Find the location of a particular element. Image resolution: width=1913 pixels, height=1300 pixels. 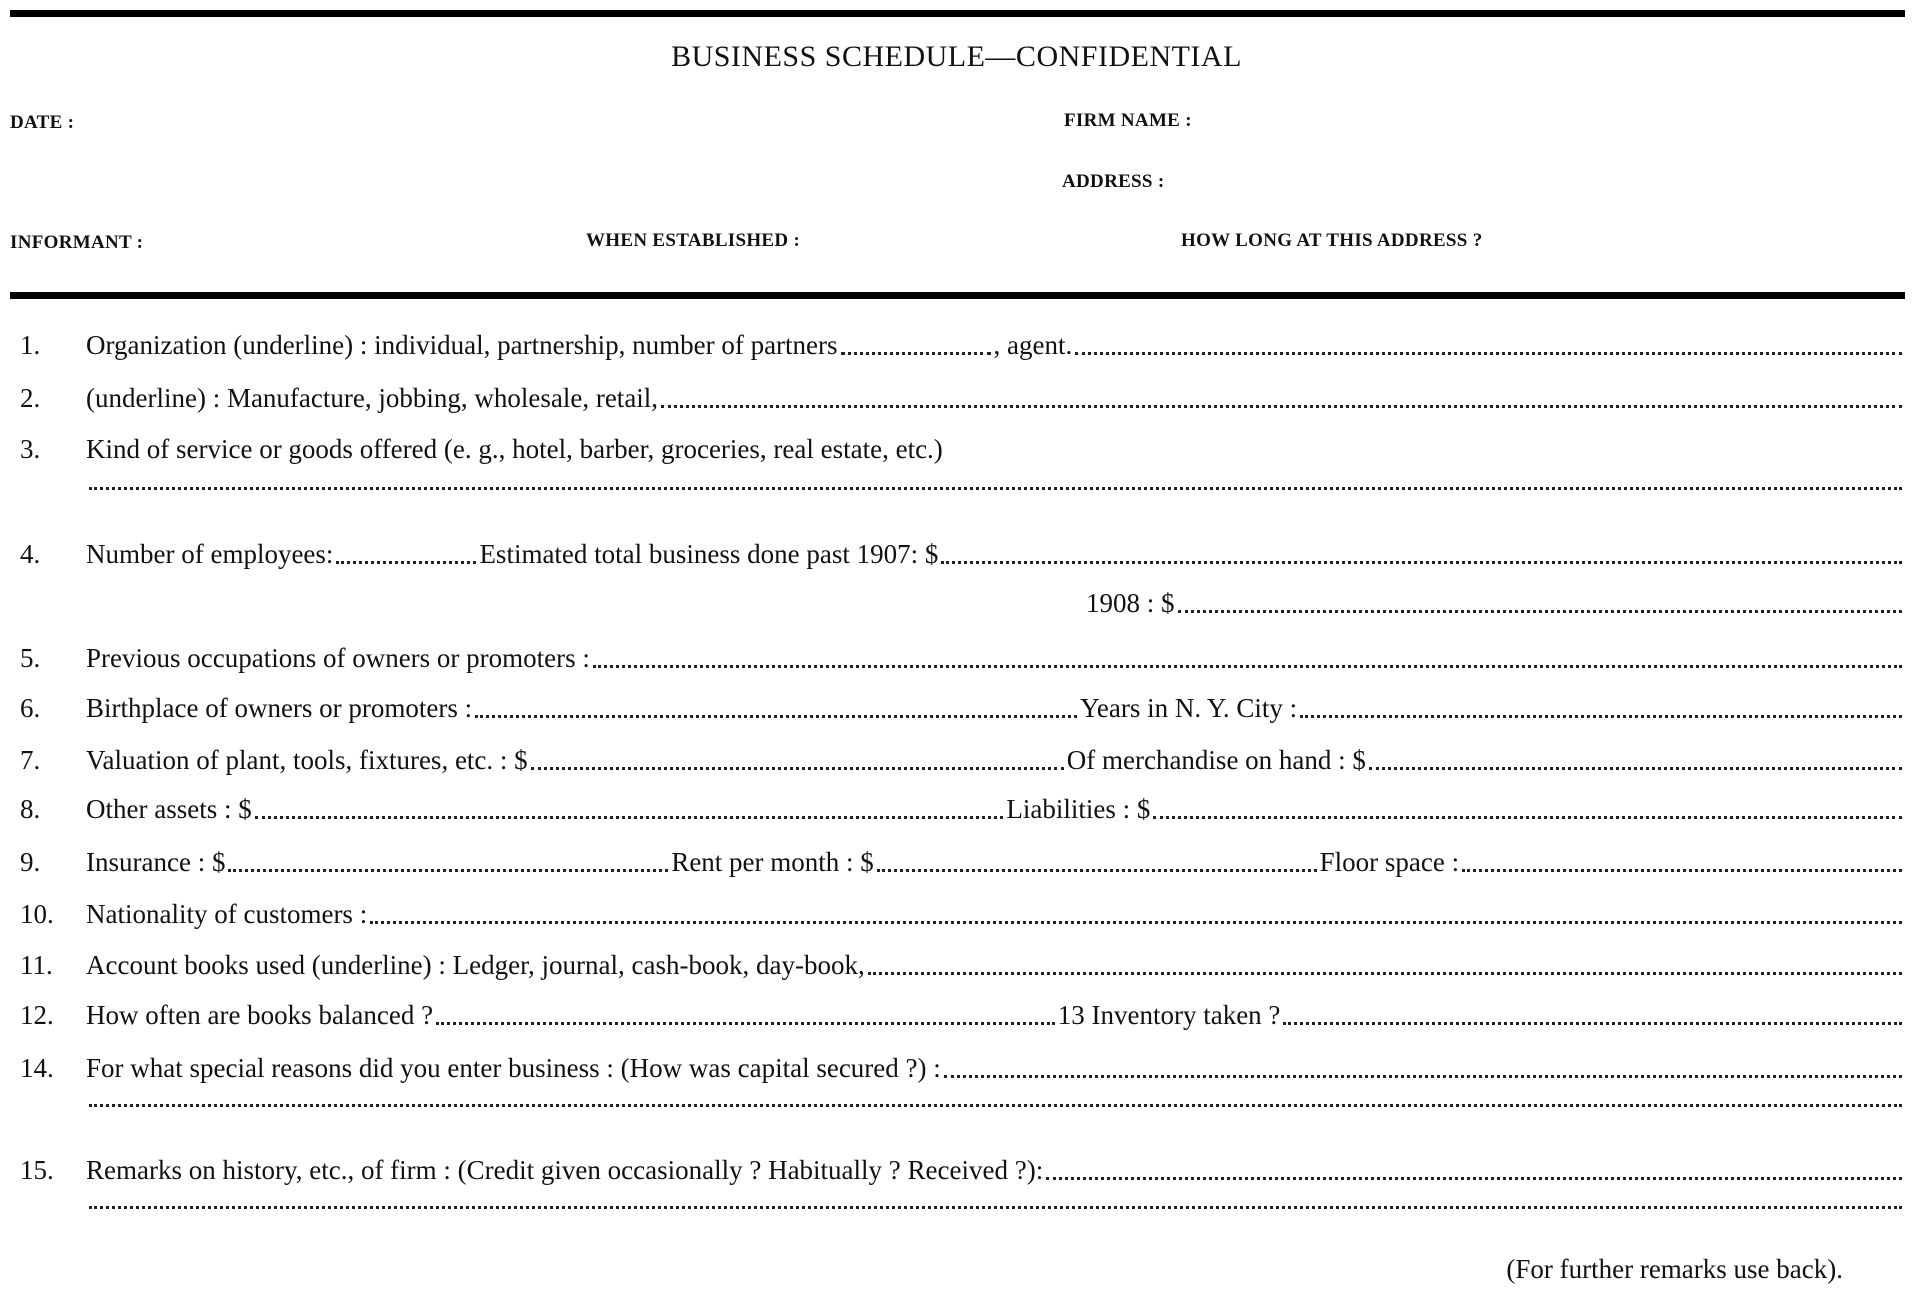

top-rule is located at coordinates (957, 13).